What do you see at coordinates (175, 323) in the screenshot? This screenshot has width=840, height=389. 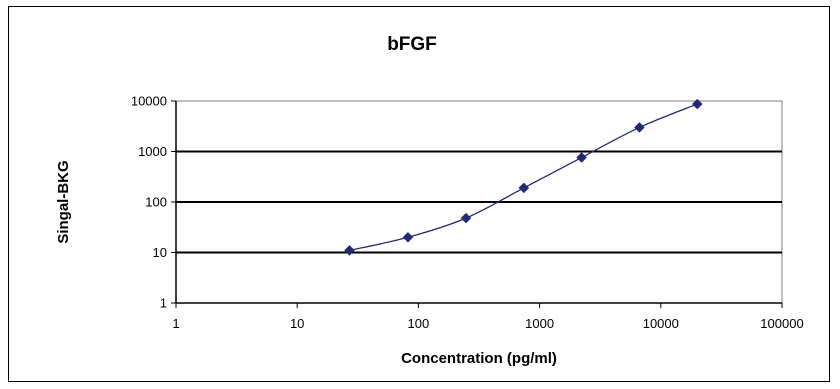 I see `x-tick-label: 1` at bounding box center [175, 323].